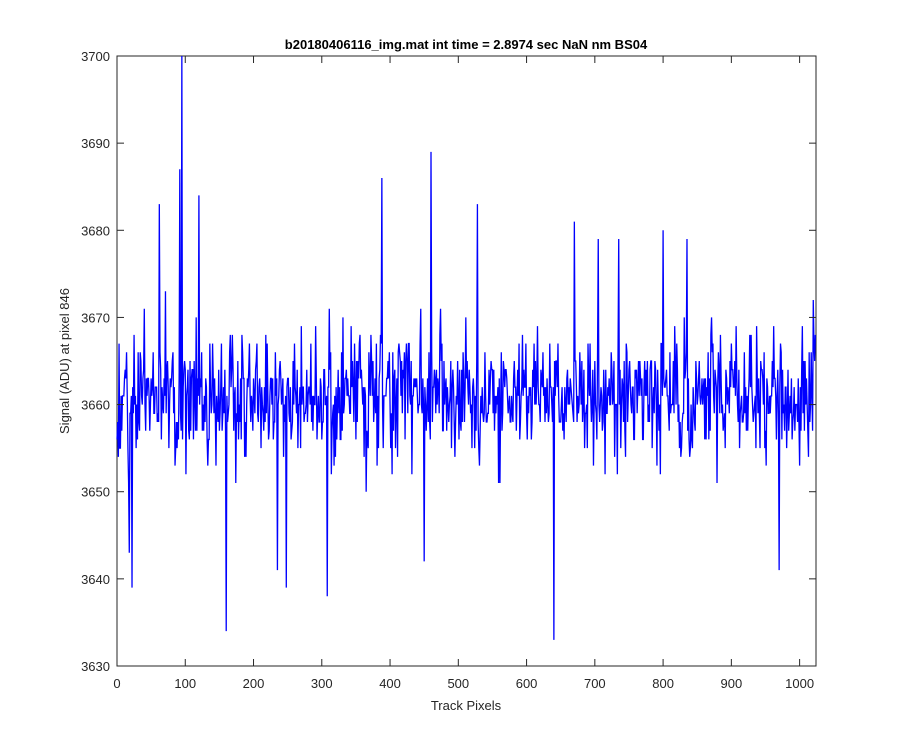 Image resolution: width=900 pixels, height=750 pixels. Describe the element at coordinates (95, 666) in the screenshot. I see `y-tick-label: 3630` at that location.